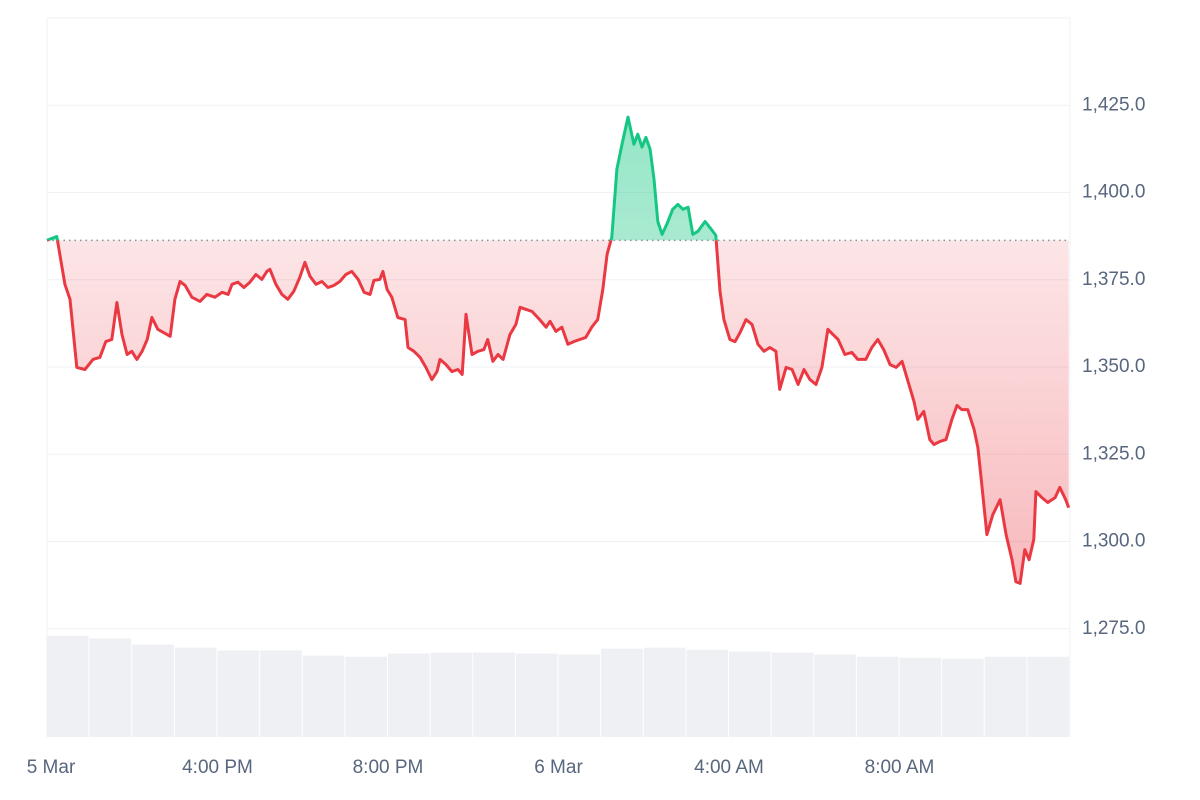  What do you see at coordinates (1113, 104) in the screenshot?
I see `y-tick-label: 1,425.0` at bounding box center [1113, 104].